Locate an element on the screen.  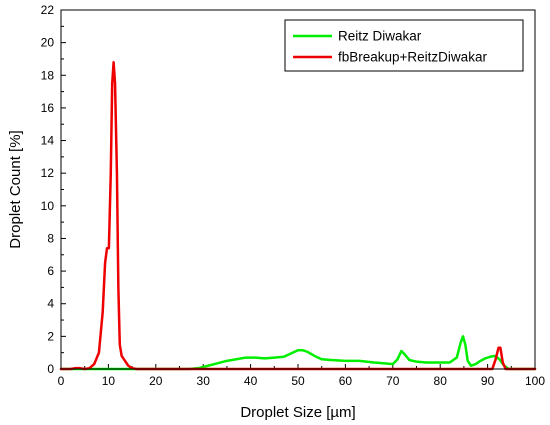
y-axis-label: Droplet Count [%] is located at coordinates (15, 189).